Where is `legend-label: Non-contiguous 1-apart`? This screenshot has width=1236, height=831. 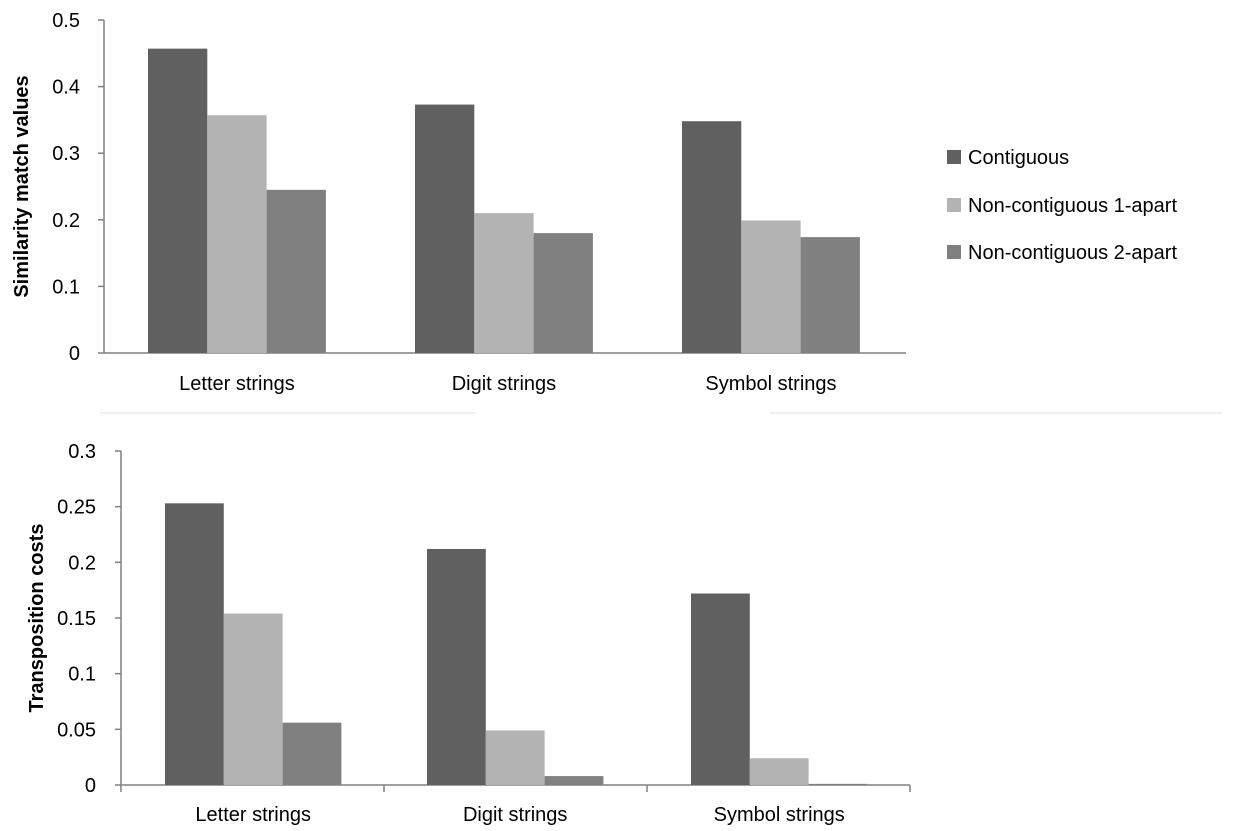
legend-label: Non-contiguous 1-apart is located at coordinates (1072, 206).